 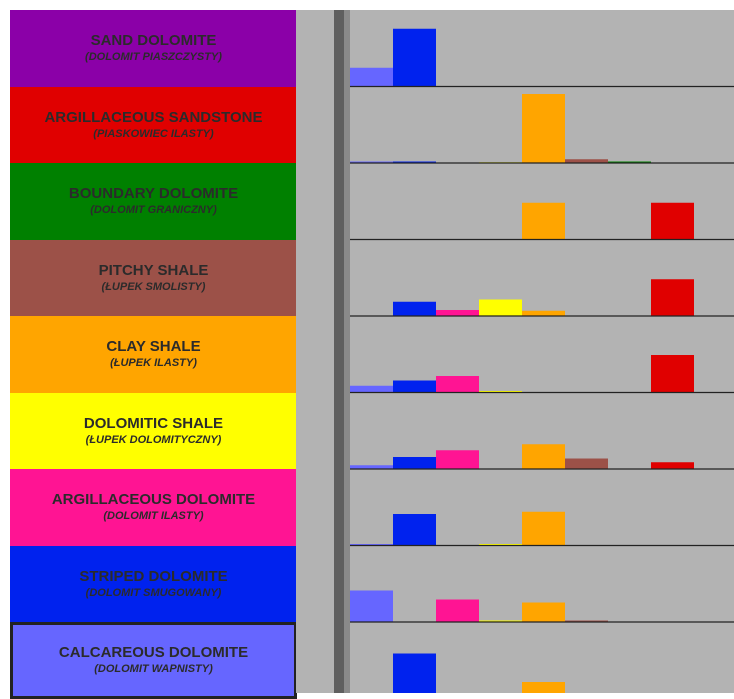 I want to click on legend-row-dolomitic-shale: DOLOMITIC SHALE (ŁUPEK DOLOMITYCZNY), so click(x=153, y=430).